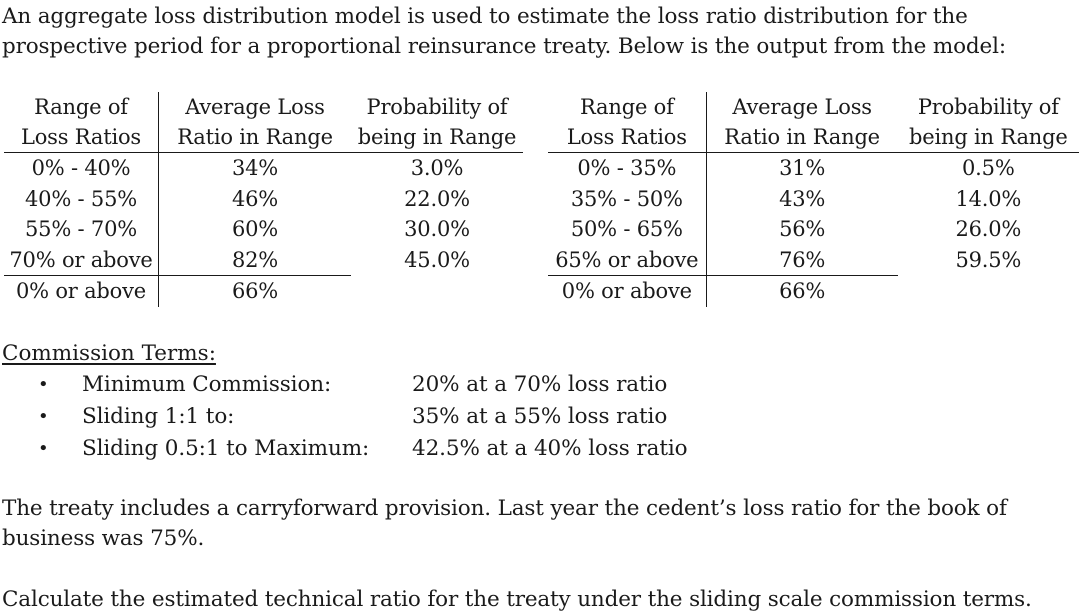 Image resolution: width=1079 pixels, height=616 pixels. I want to click on cell-average: 46%, so click(255, 198).